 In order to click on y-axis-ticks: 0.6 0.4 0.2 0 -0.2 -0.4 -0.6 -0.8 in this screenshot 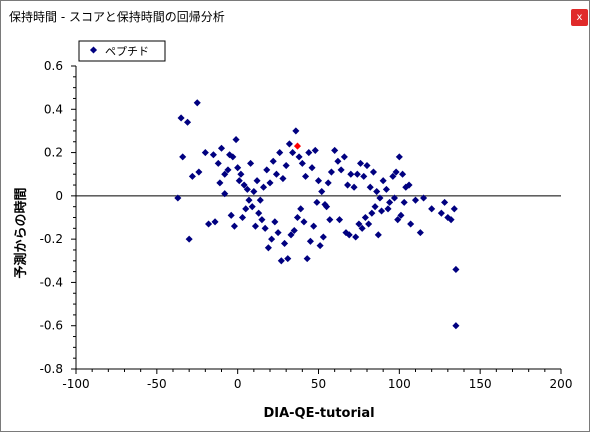, I will do `click(58, 217)`.